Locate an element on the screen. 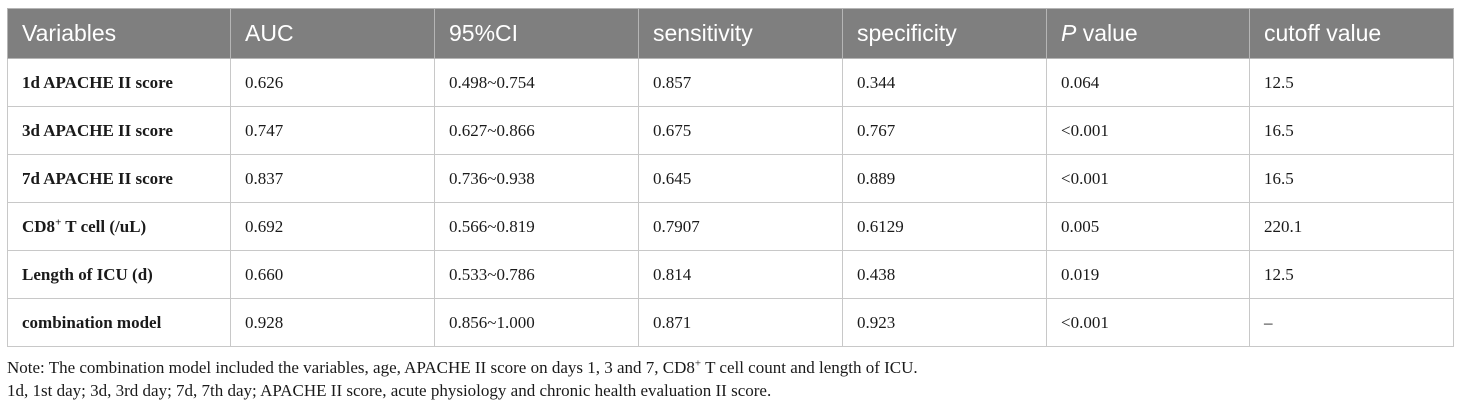 This screenshot has height=411, width=1460. cell-ci: 0.533~0.786 is located at coordinates (536, 274).